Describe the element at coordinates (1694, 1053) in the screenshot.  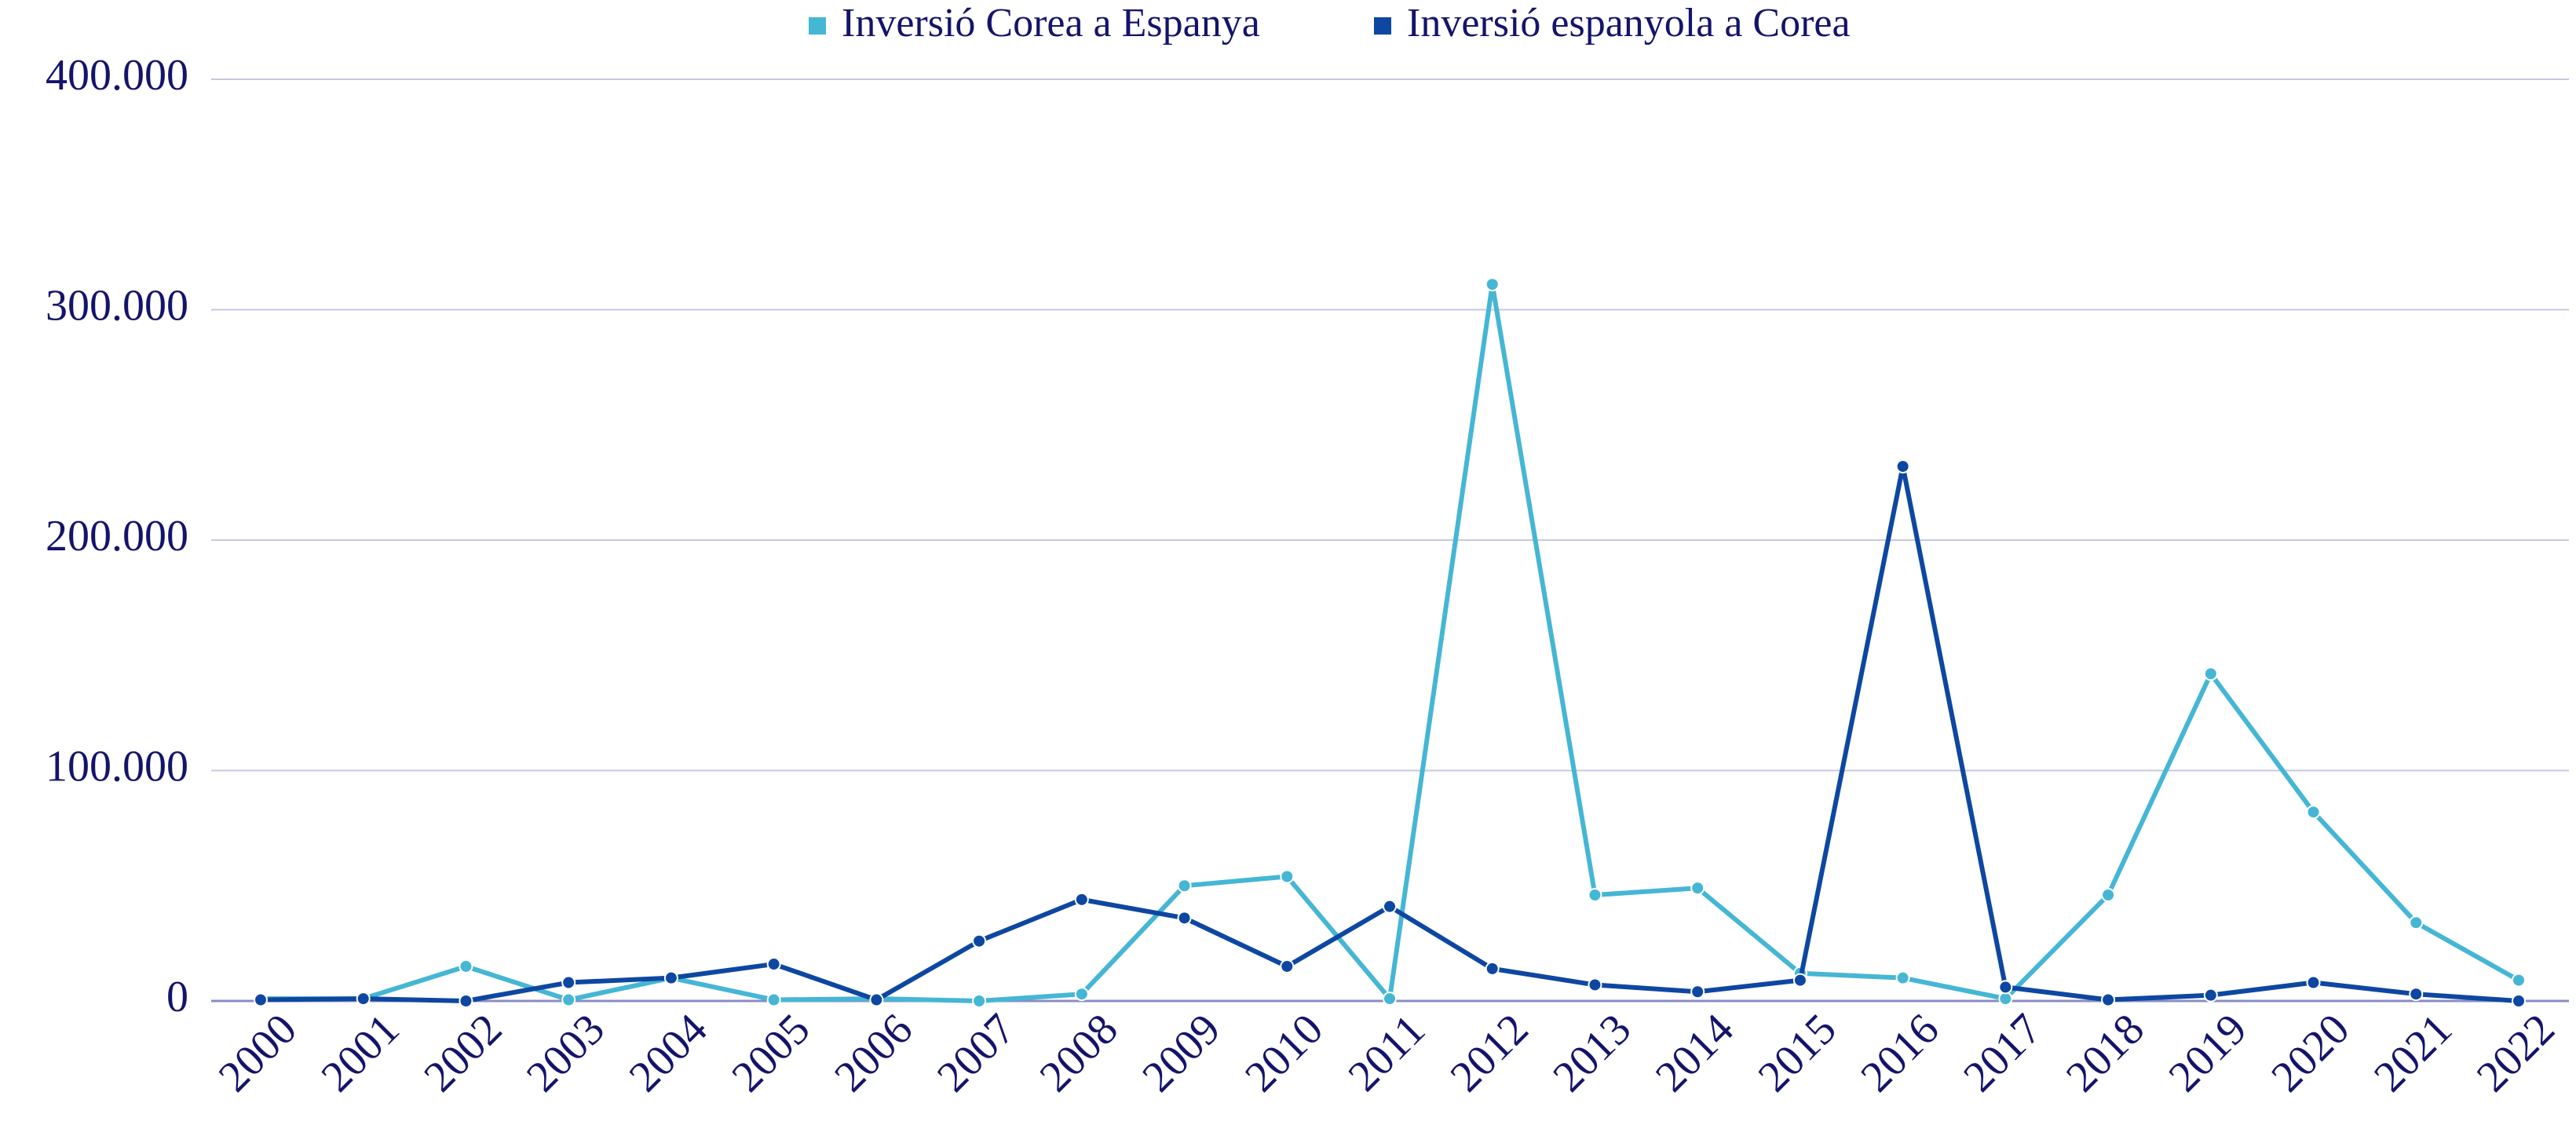
I see `x-tick-label: 2014` at that location.